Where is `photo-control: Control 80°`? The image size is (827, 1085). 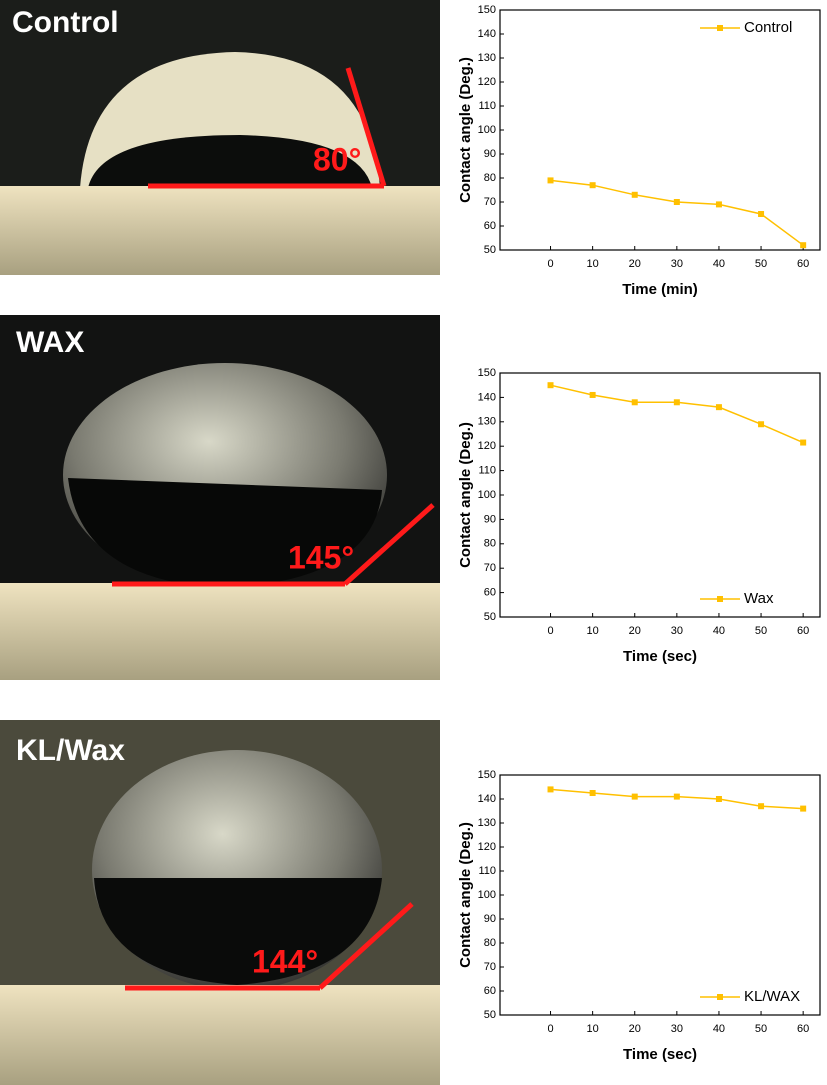 photo-control: Control 80° is located at coordinates (220, 137).